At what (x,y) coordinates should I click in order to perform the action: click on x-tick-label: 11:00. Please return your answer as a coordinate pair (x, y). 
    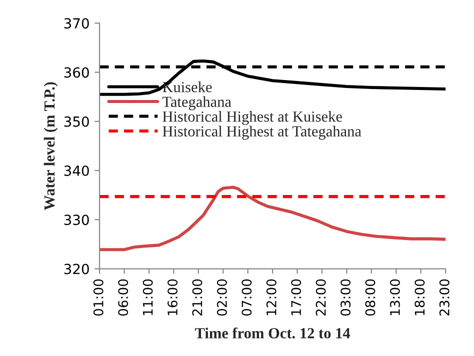
    Looking at the image, I should click on (147, 297).